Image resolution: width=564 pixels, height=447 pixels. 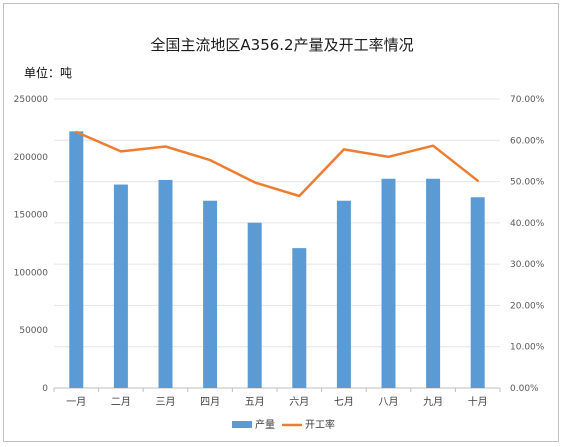 What do you see at coordinates (166, 402) in the screenshot?
I see `category-label: 三月` at bounding box center [166, 402].